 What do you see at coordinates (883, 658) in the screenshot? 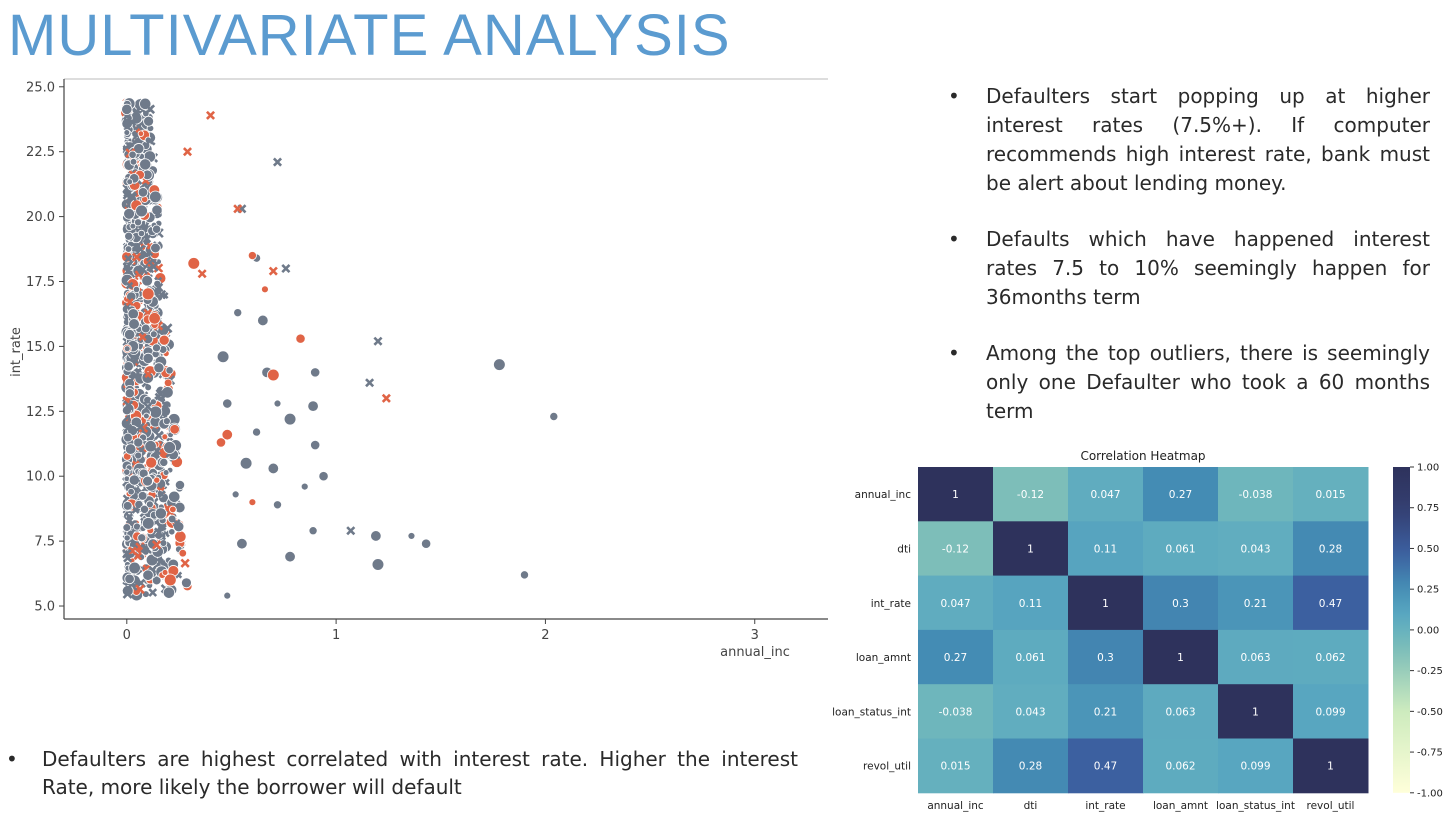
I see `heatmap-row-label: loan_amnt` at bounding box center [883, 658].